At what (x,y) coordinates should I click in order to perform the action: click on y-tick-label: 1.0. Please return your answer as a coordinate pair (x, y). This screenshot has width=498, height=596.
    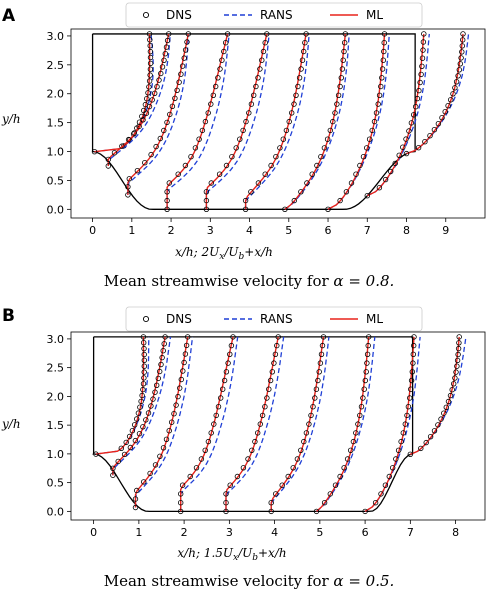
    Looking at the image, I should click on (56, 152).